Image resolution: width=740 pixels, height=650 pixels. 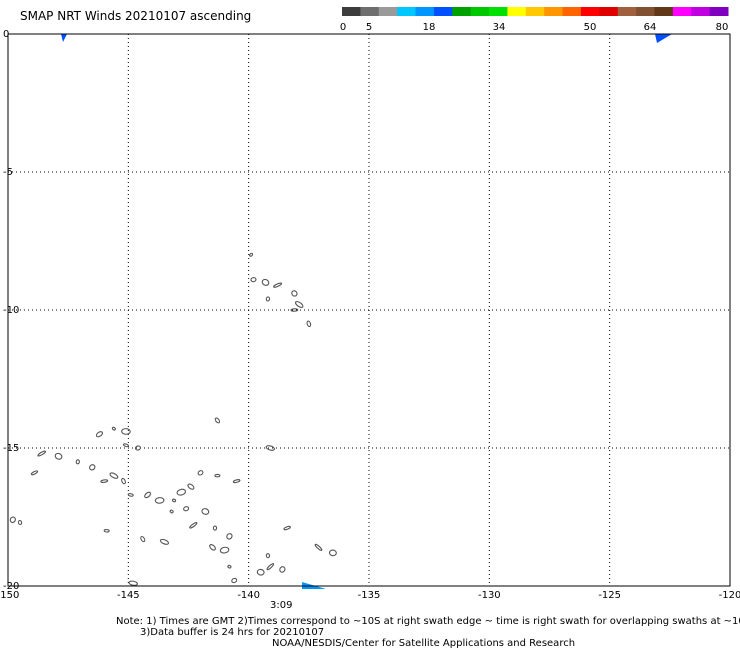 What do you see at coordinates (609, 595) in the screenshot?
I see `longitude-tick-label: -125` at bounding box center [609, 595].